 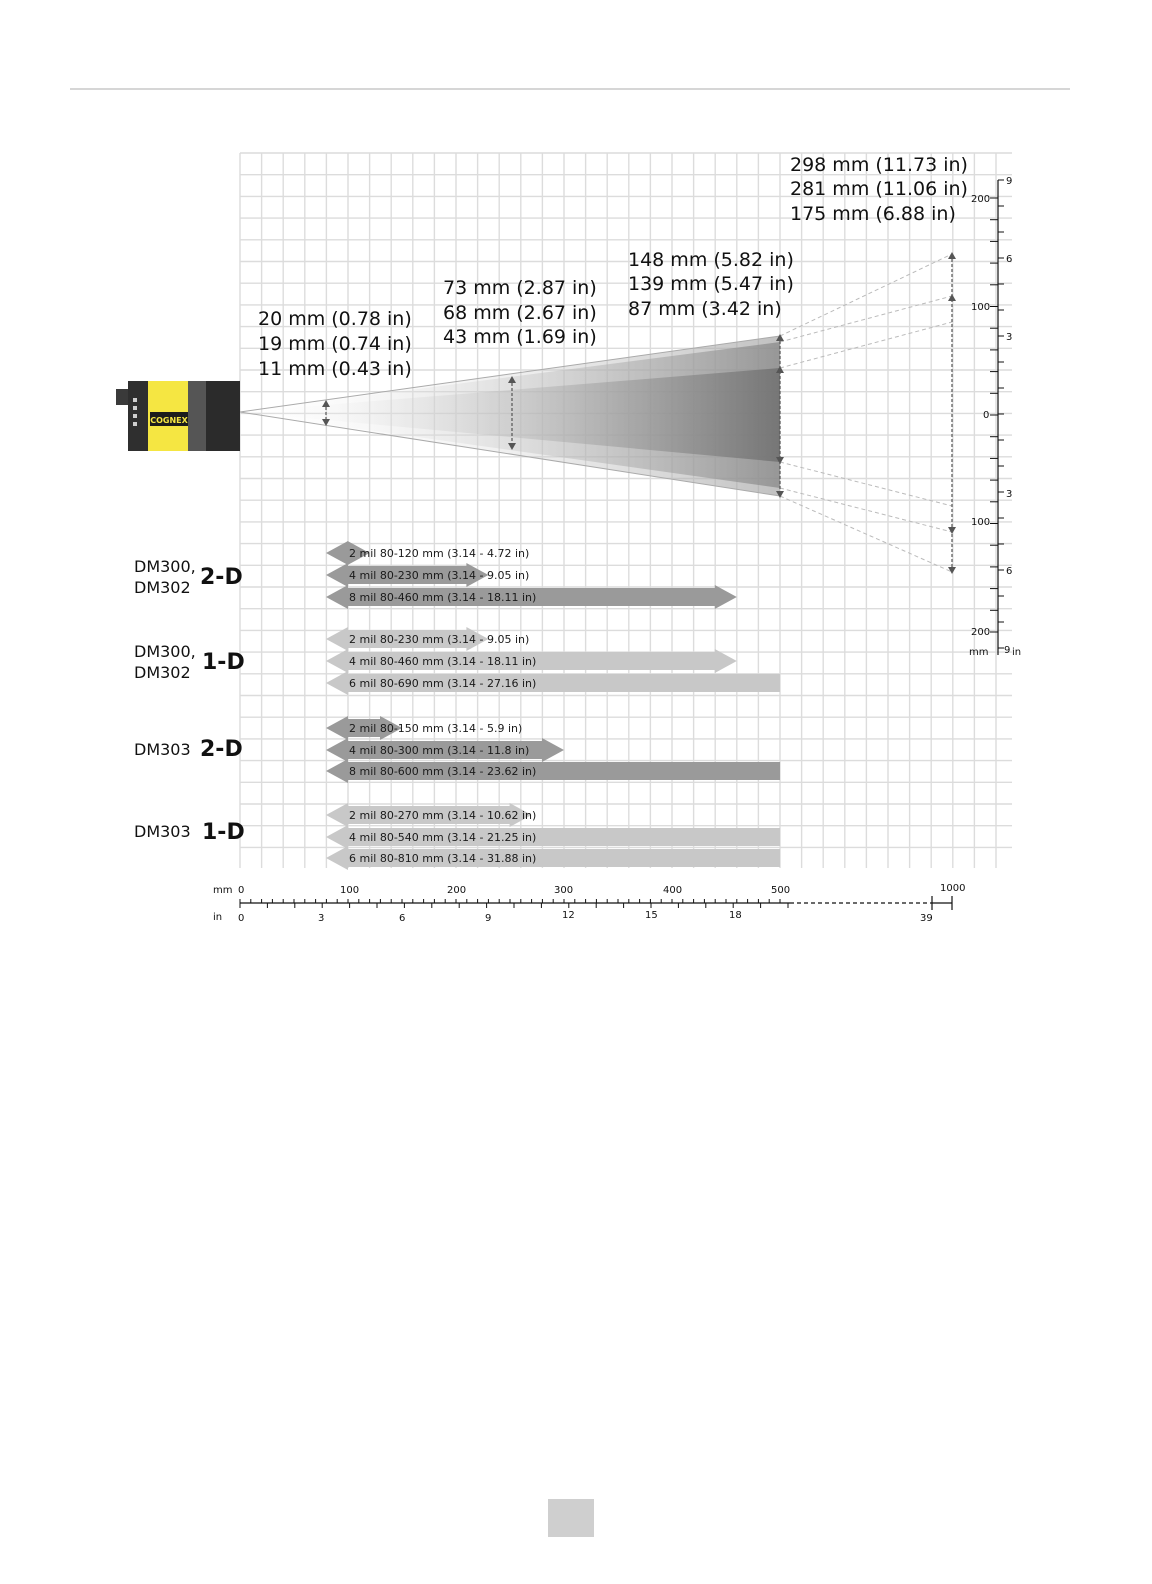 I want to click on field-of-view-cones, so click(x=596, y=413).